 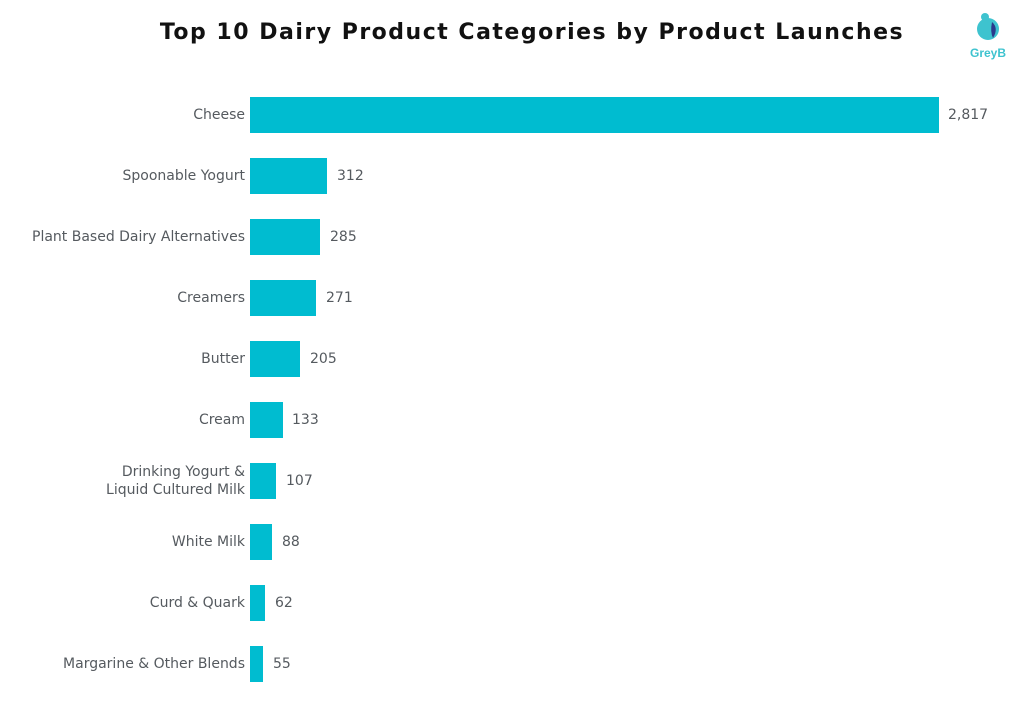 What do you see at coordinates (512, 603) in the screenshot?
I see `bar-row-curd-quark: Curd & Quark 62` at bounding box center [512, 603].